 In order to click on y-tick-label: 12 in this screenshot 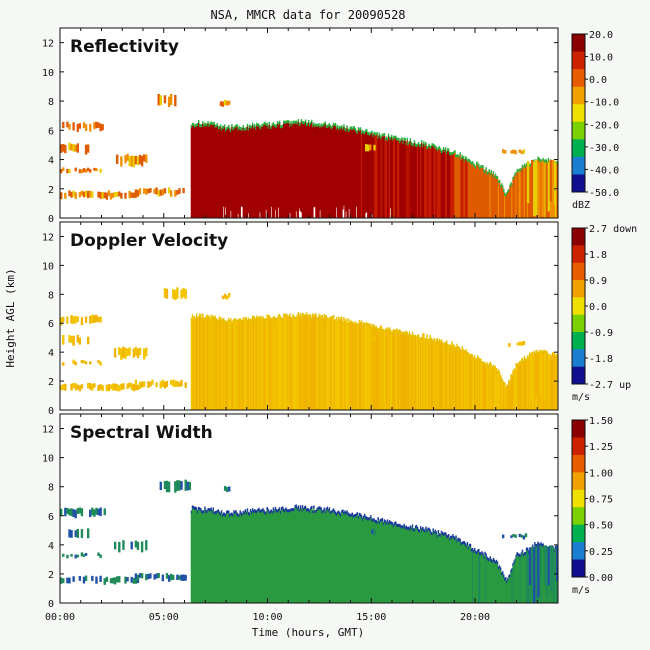, I will do `click(48, 430)`.